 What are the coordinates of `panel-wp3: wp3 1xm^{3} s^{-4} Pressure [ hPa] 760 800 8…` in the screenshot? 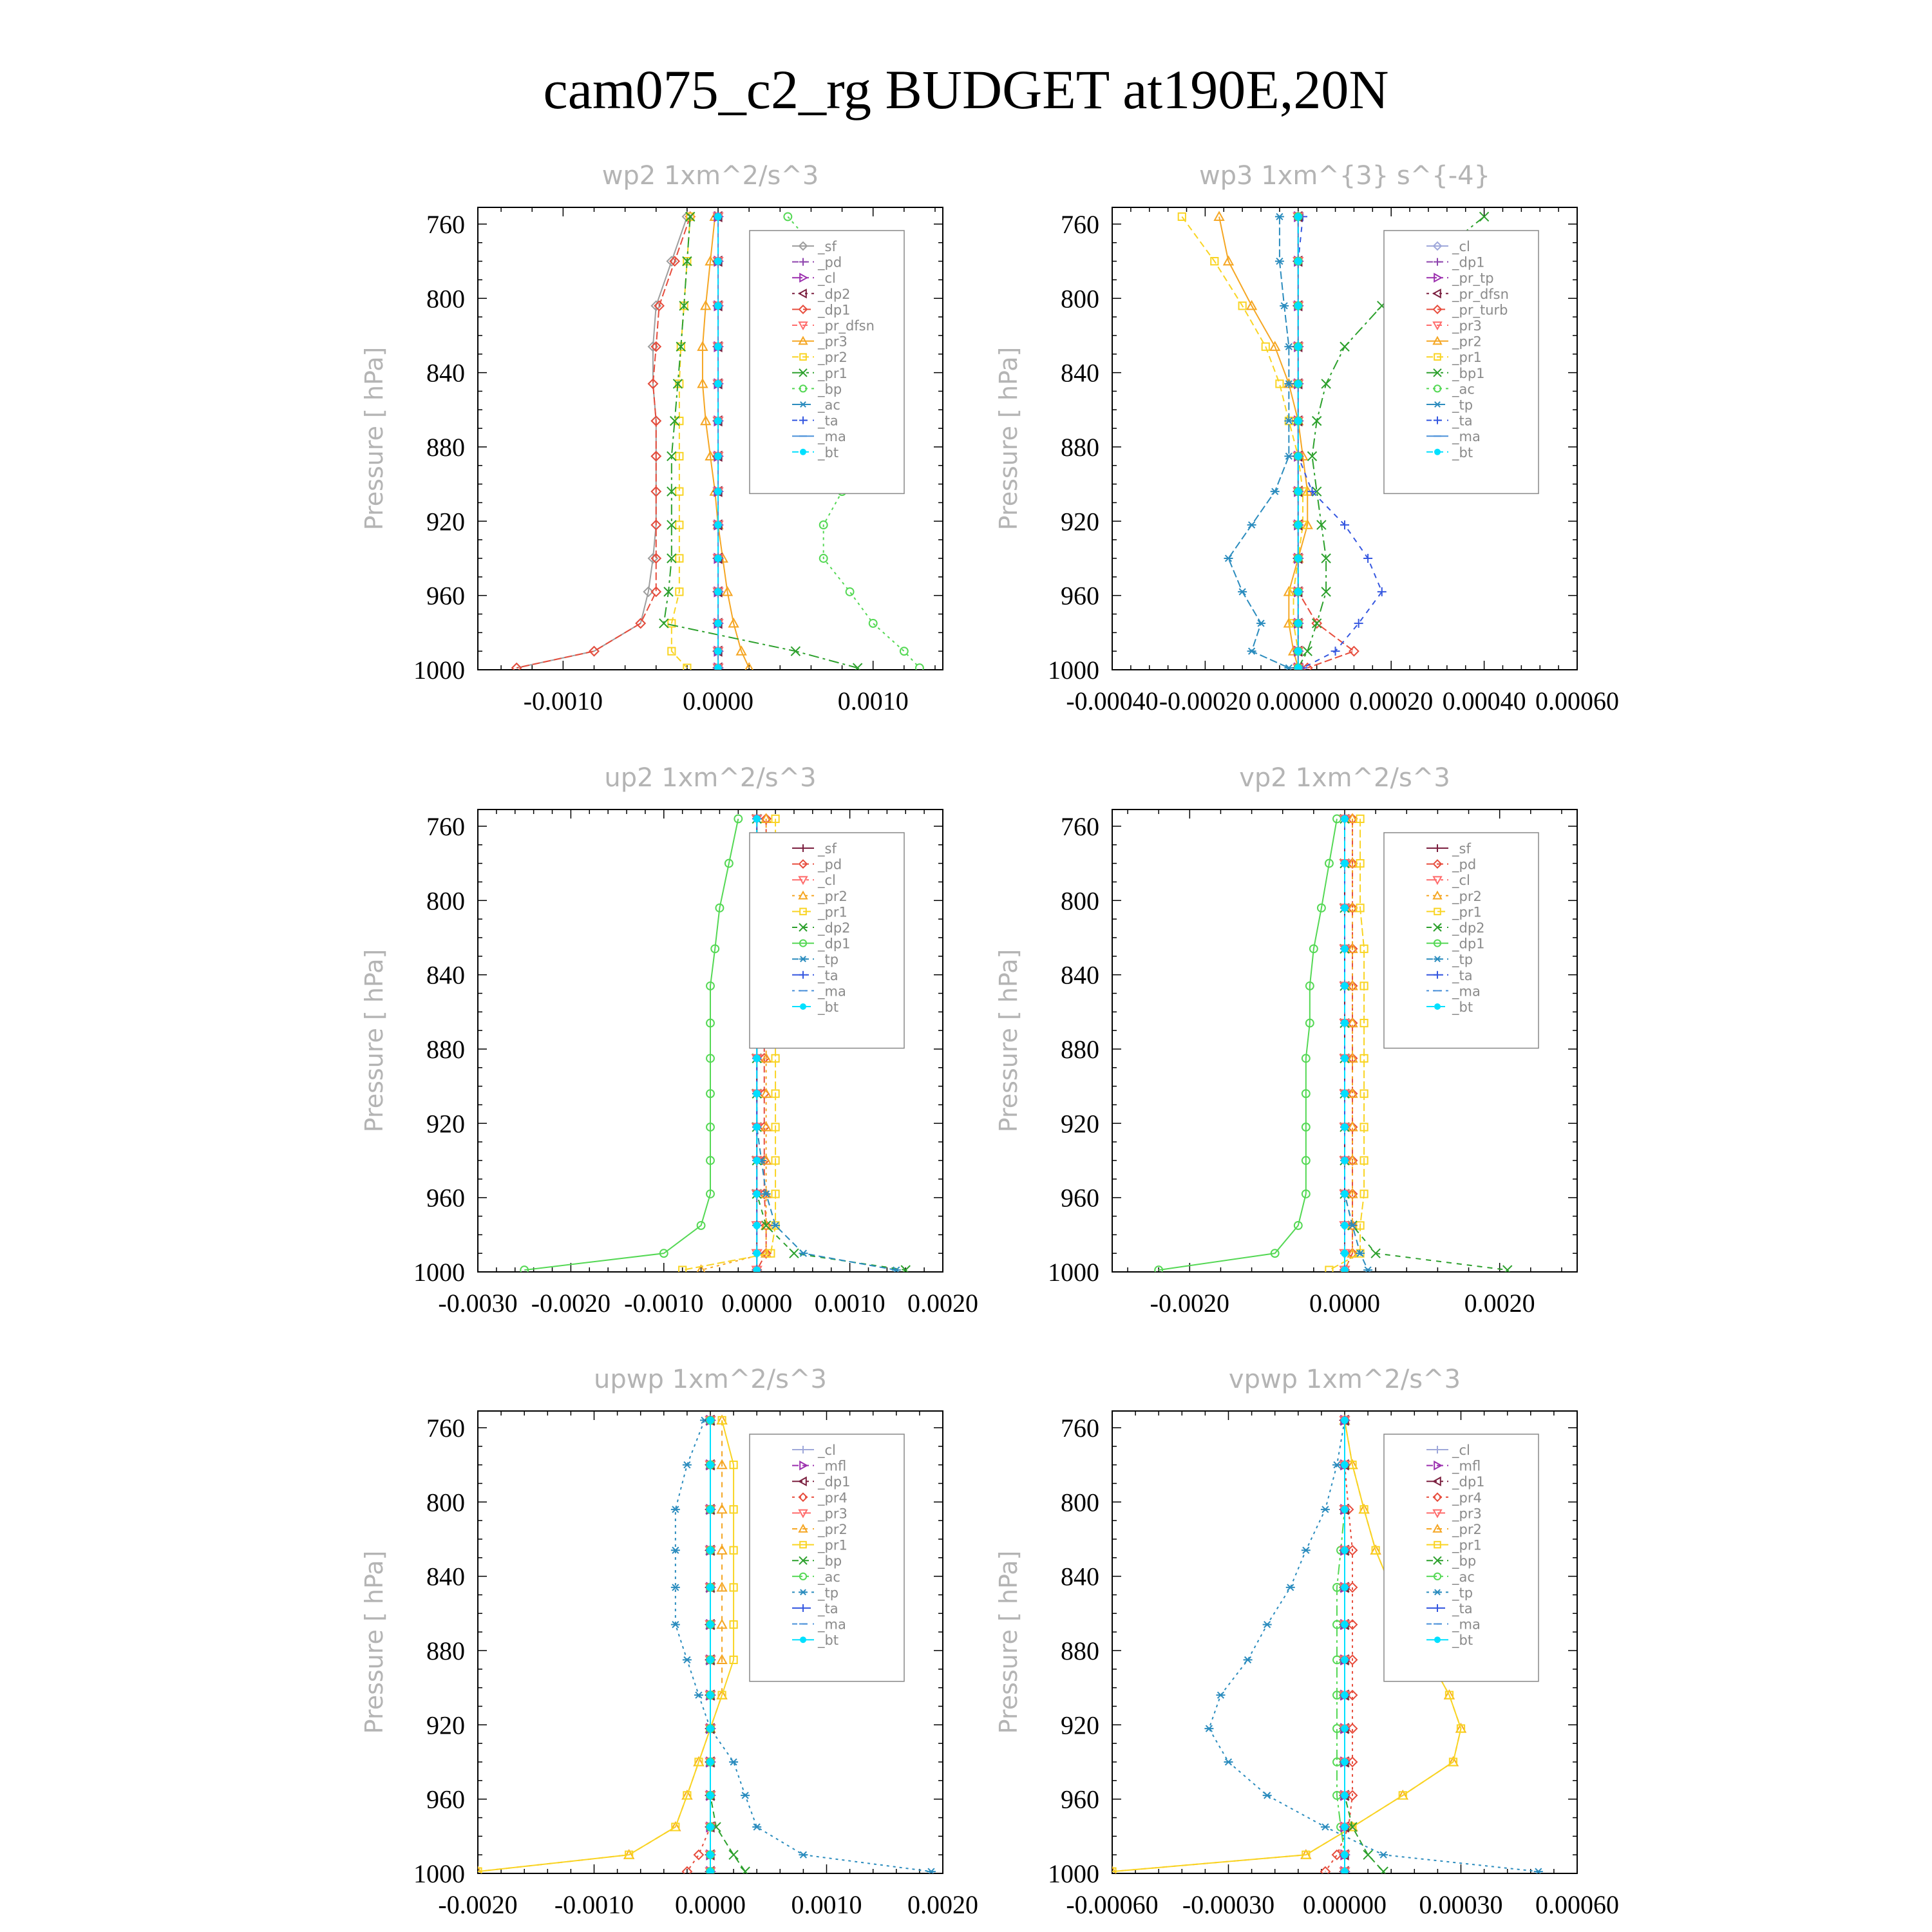 It's located at (1306, 438).